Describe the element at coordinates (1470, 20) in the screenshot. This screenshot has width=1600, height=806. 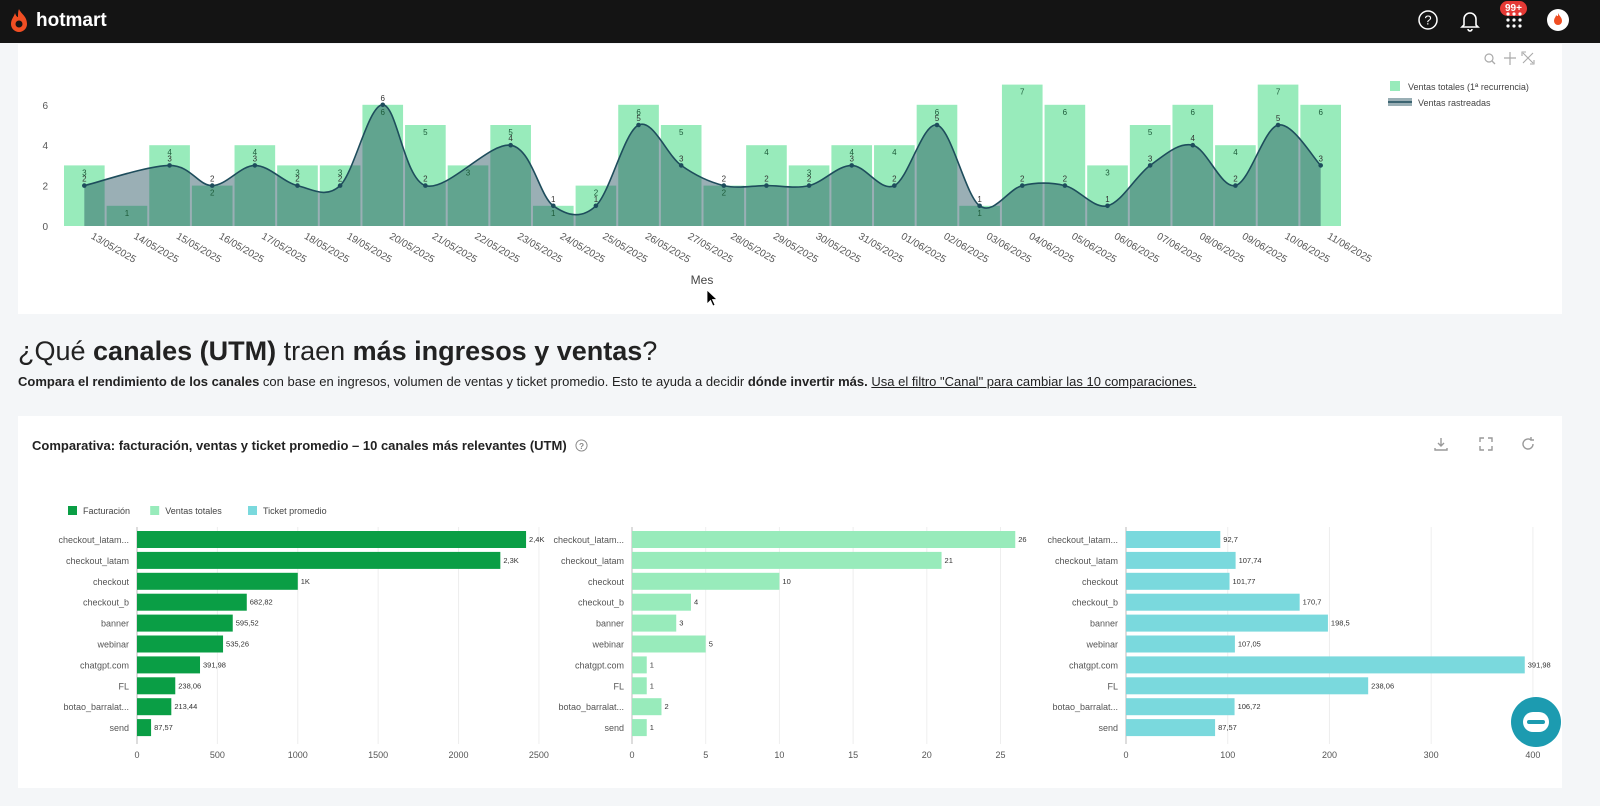
I see `bell-icon` at that location.